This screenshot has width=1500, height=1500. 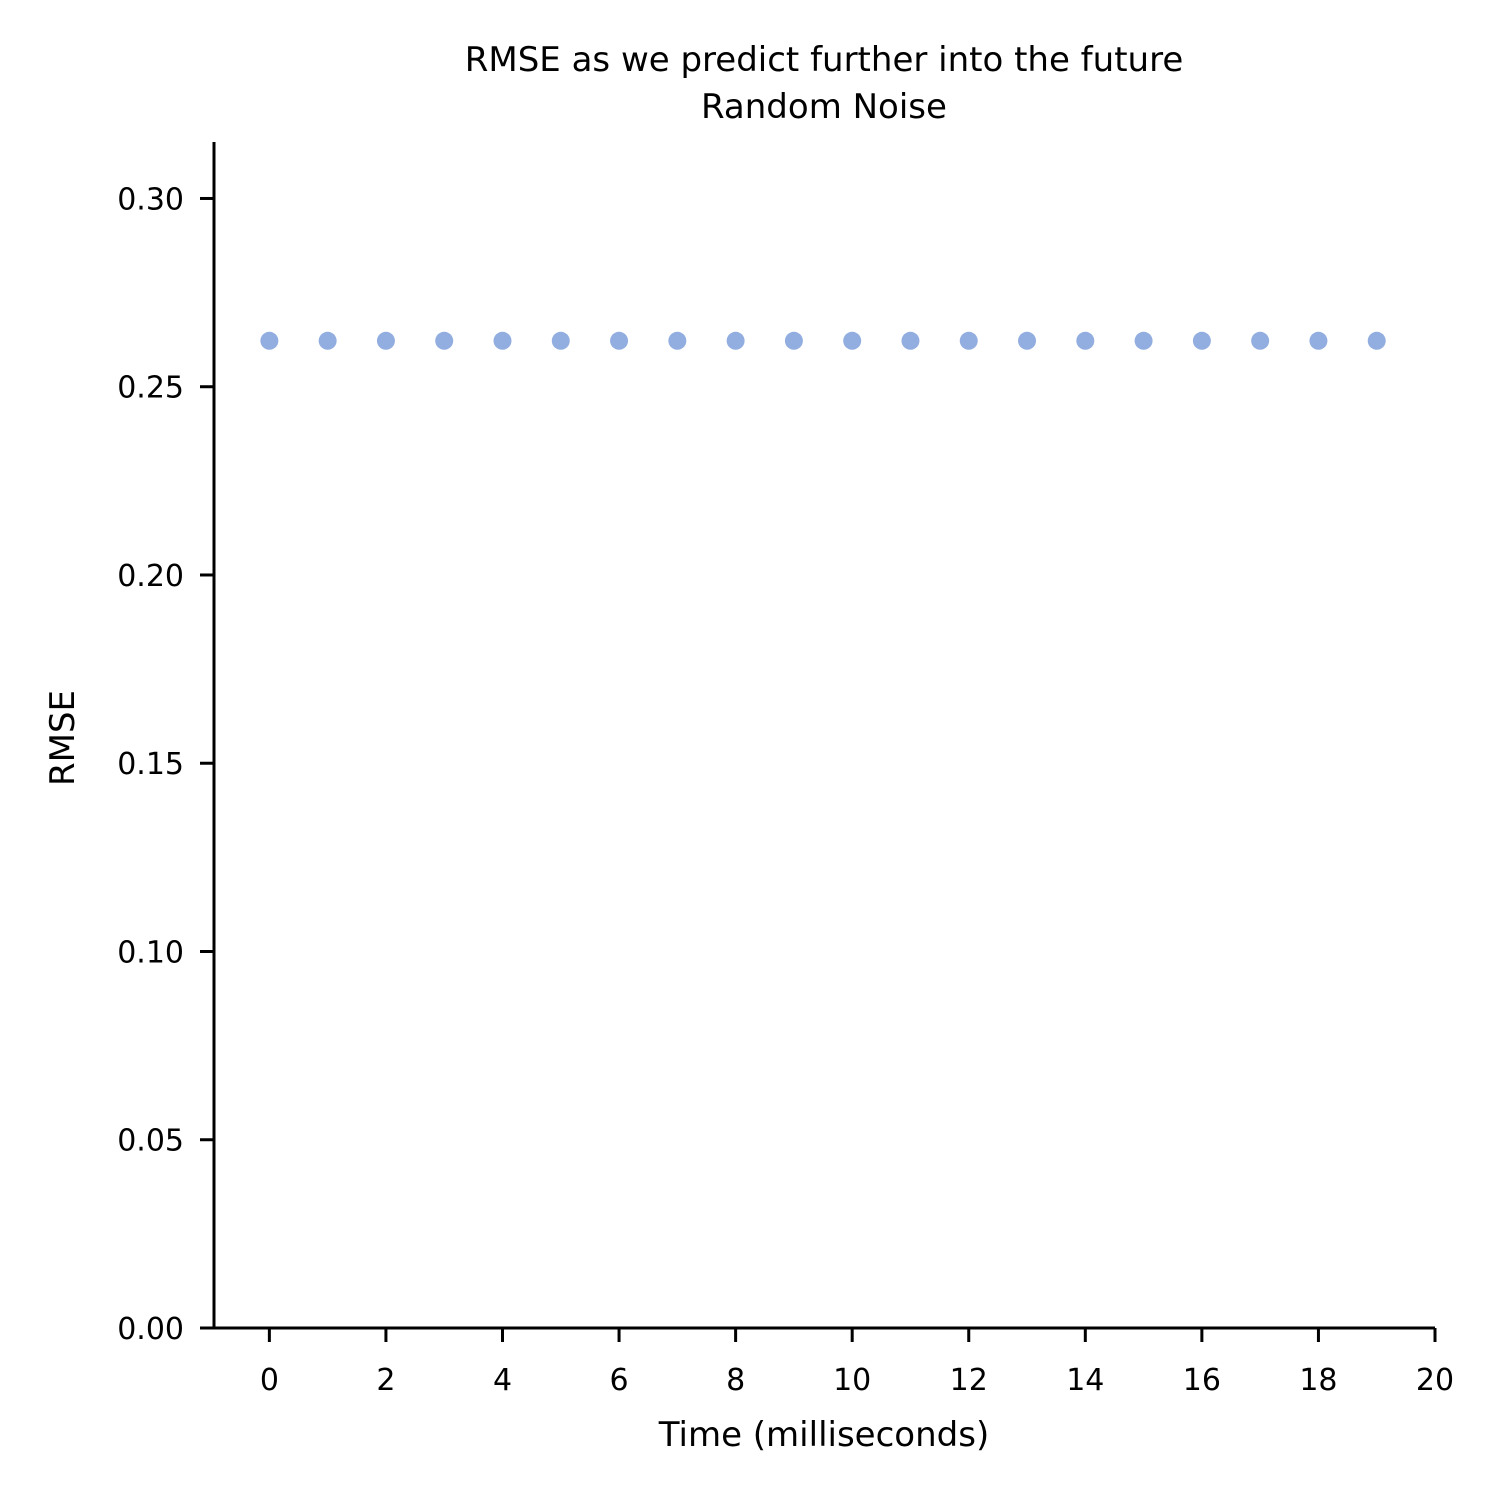 What do you see at coordinates (150, 1329) in the screenshot?
I see `y-tick-label: 0.00` at bounding box center [150, 1329].